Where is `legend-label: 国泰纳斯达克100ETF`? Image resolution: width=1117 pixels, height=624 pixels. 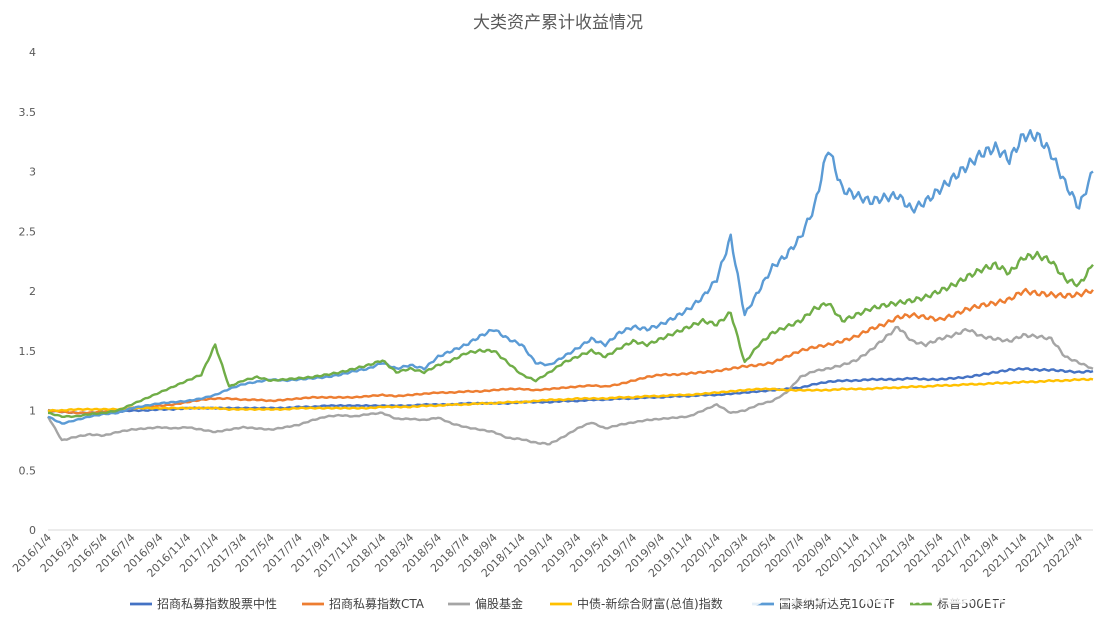
legend-label: 国泰纳斯达克100ETF is located at coordinates (837, 604).